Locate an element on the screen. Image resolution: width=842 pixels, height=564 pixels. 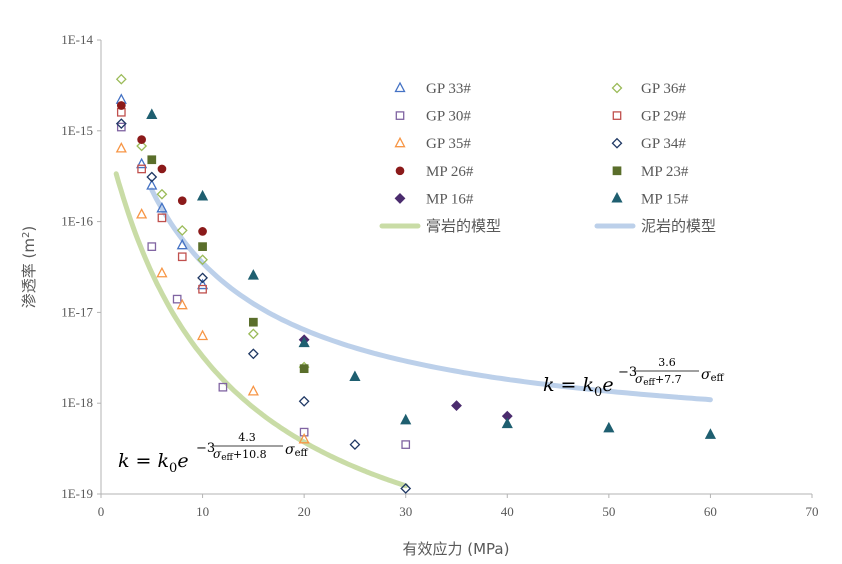
eq1-e: e is located at coordinates (182, 461).